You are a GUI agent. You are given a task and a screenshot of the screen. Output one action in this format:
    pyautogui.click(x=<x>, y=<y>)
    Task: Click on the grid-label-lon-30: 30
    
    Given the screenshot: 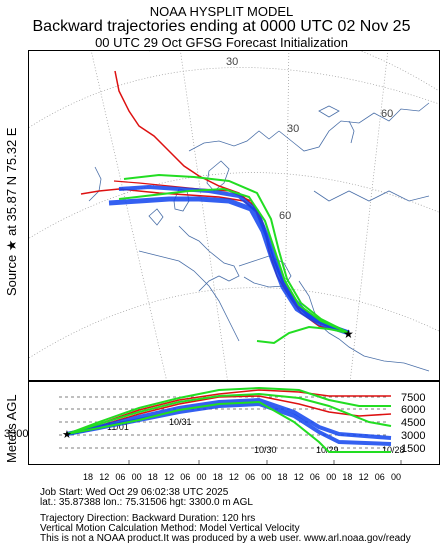 What is the action you would take?
    pyautogui.click(x=293, y=129)
    